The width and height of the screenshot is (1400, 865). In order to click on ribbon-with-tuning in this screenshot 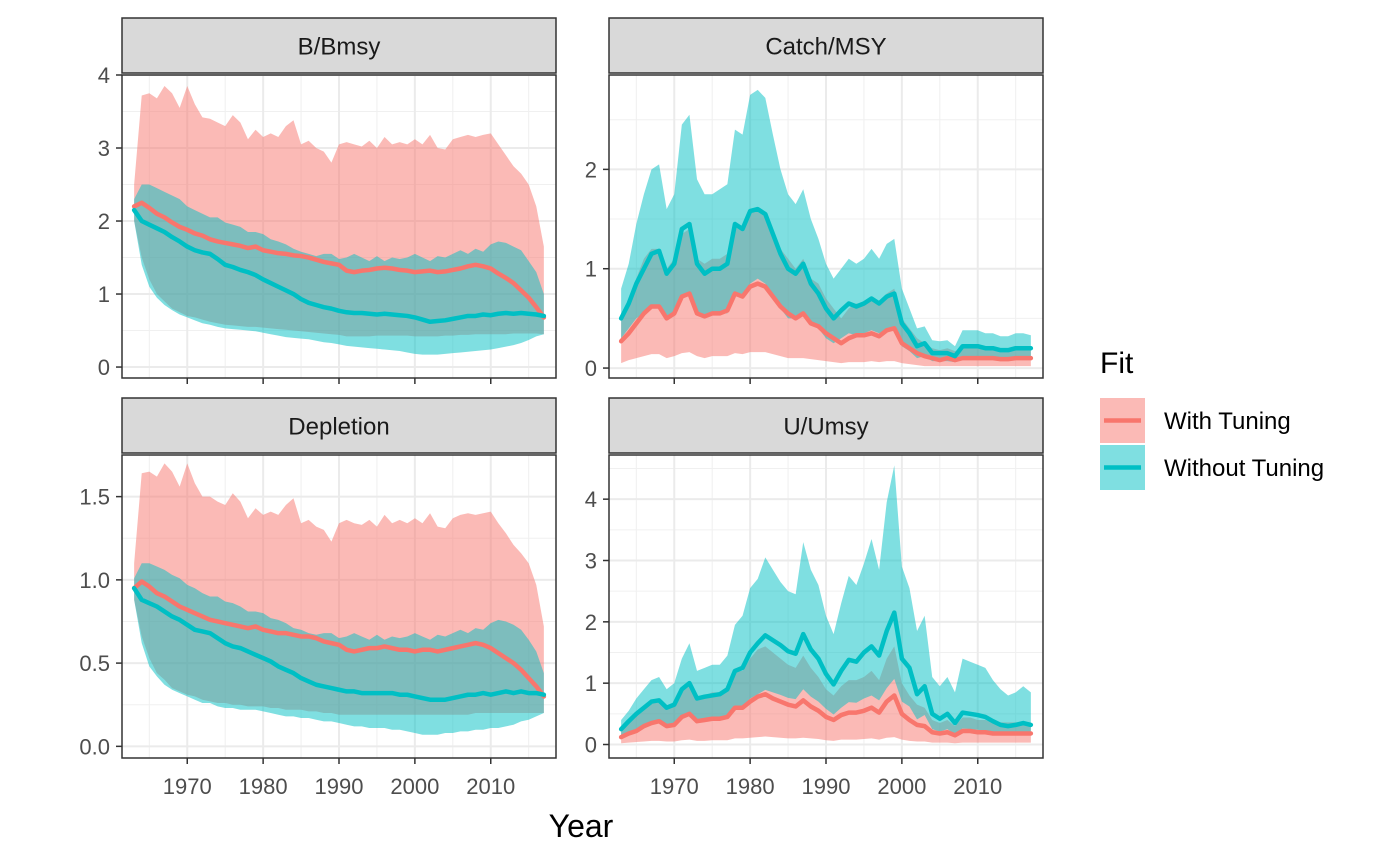, I will do `click(826, 288)`.